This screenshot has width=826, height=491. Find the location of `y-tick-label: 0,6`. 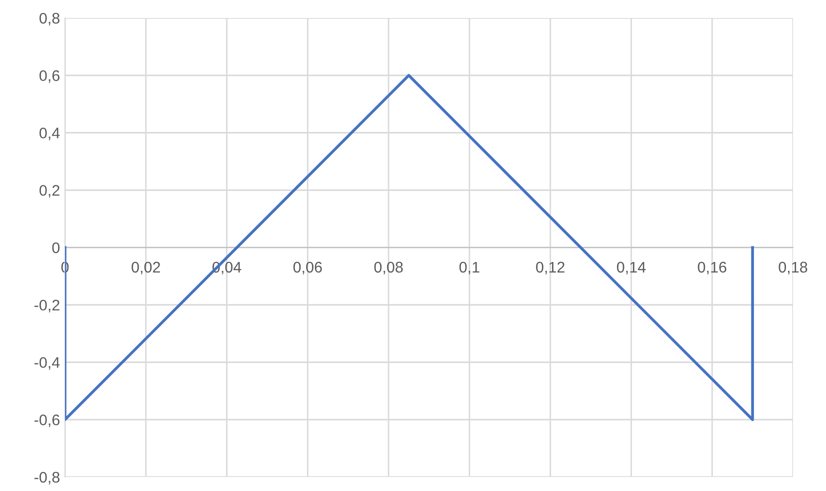

y-tick-label: 0,6 is located at coordinates (50, 76).